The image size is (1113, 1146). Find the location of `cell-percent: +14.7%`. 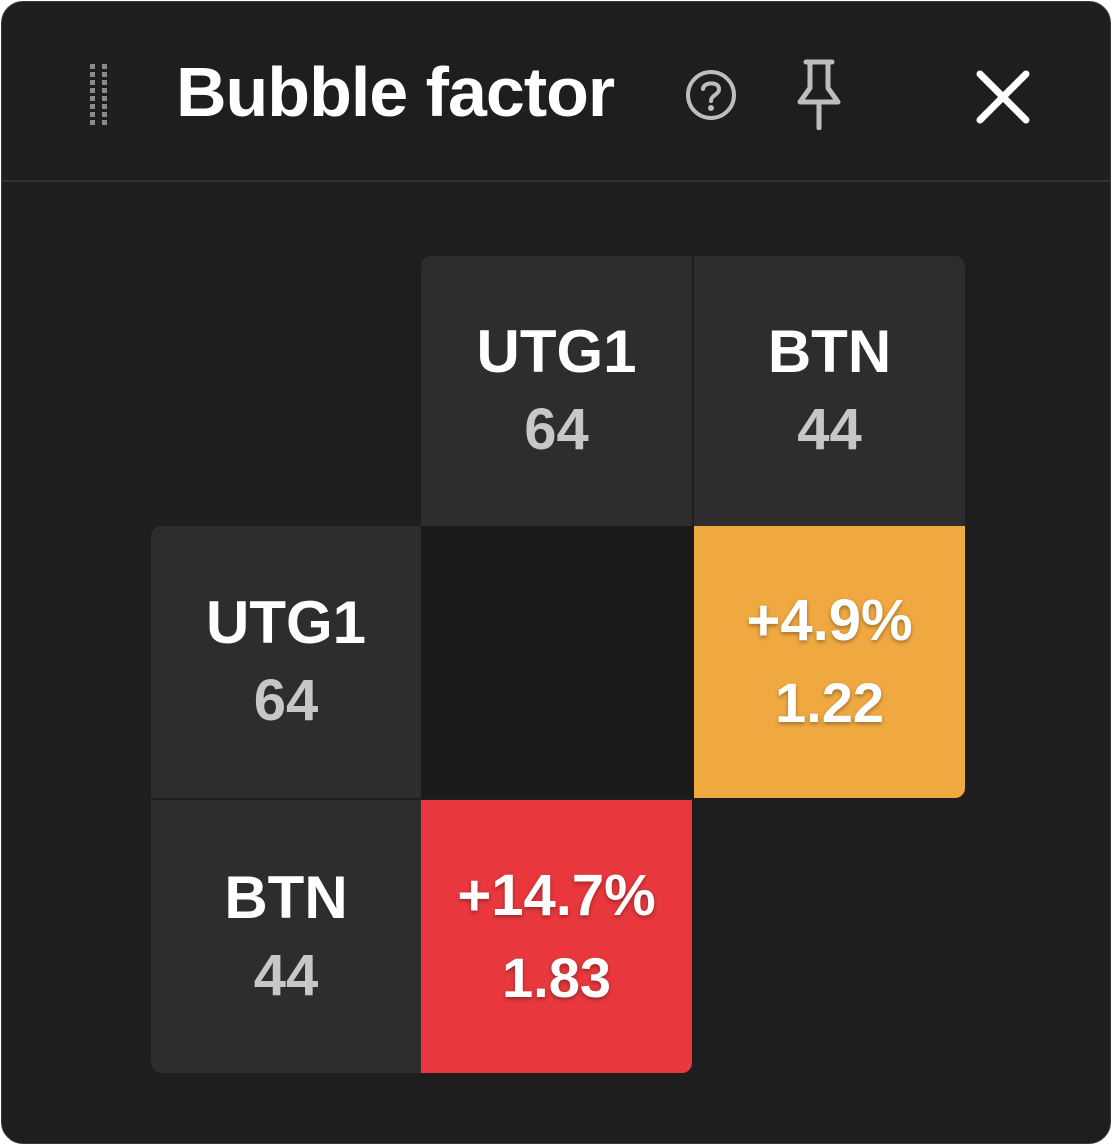

cell-percent: +14.7% is located at coordinates (556, 895).